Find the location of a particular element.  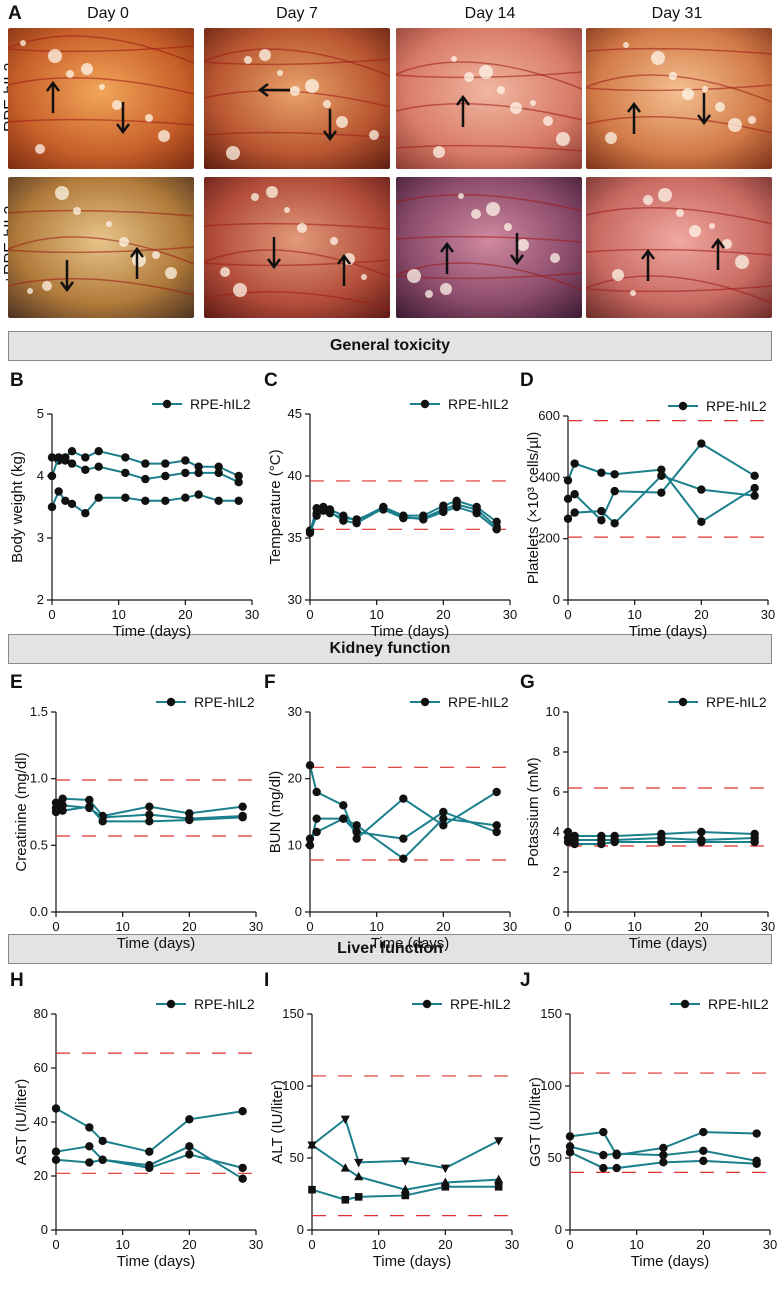

x-tick-label: 0 is located at coordinates (567, 926).